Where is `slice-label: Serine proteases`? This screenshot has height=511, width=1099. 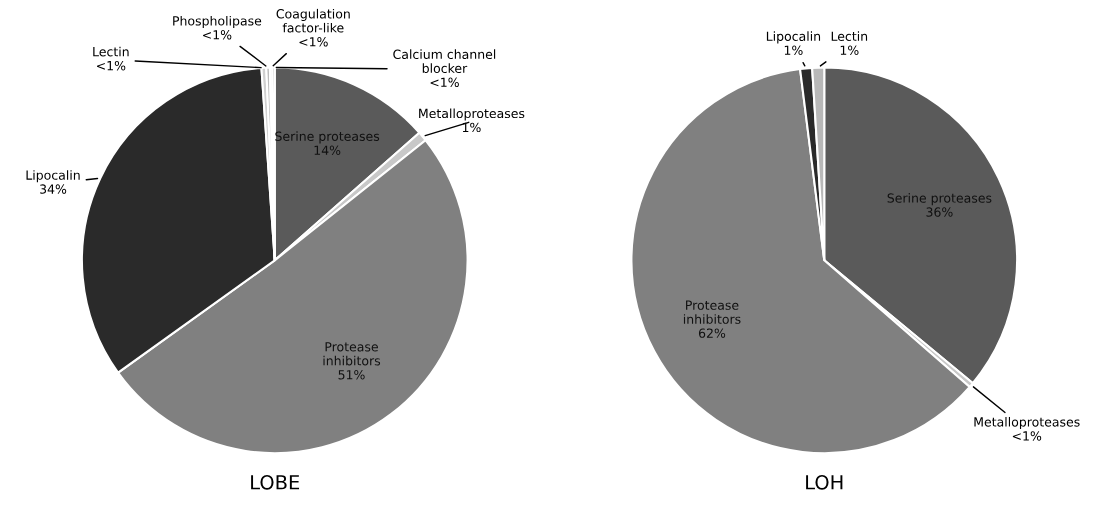
slice-label: Serine proteases is located at coordinates (939, 199).